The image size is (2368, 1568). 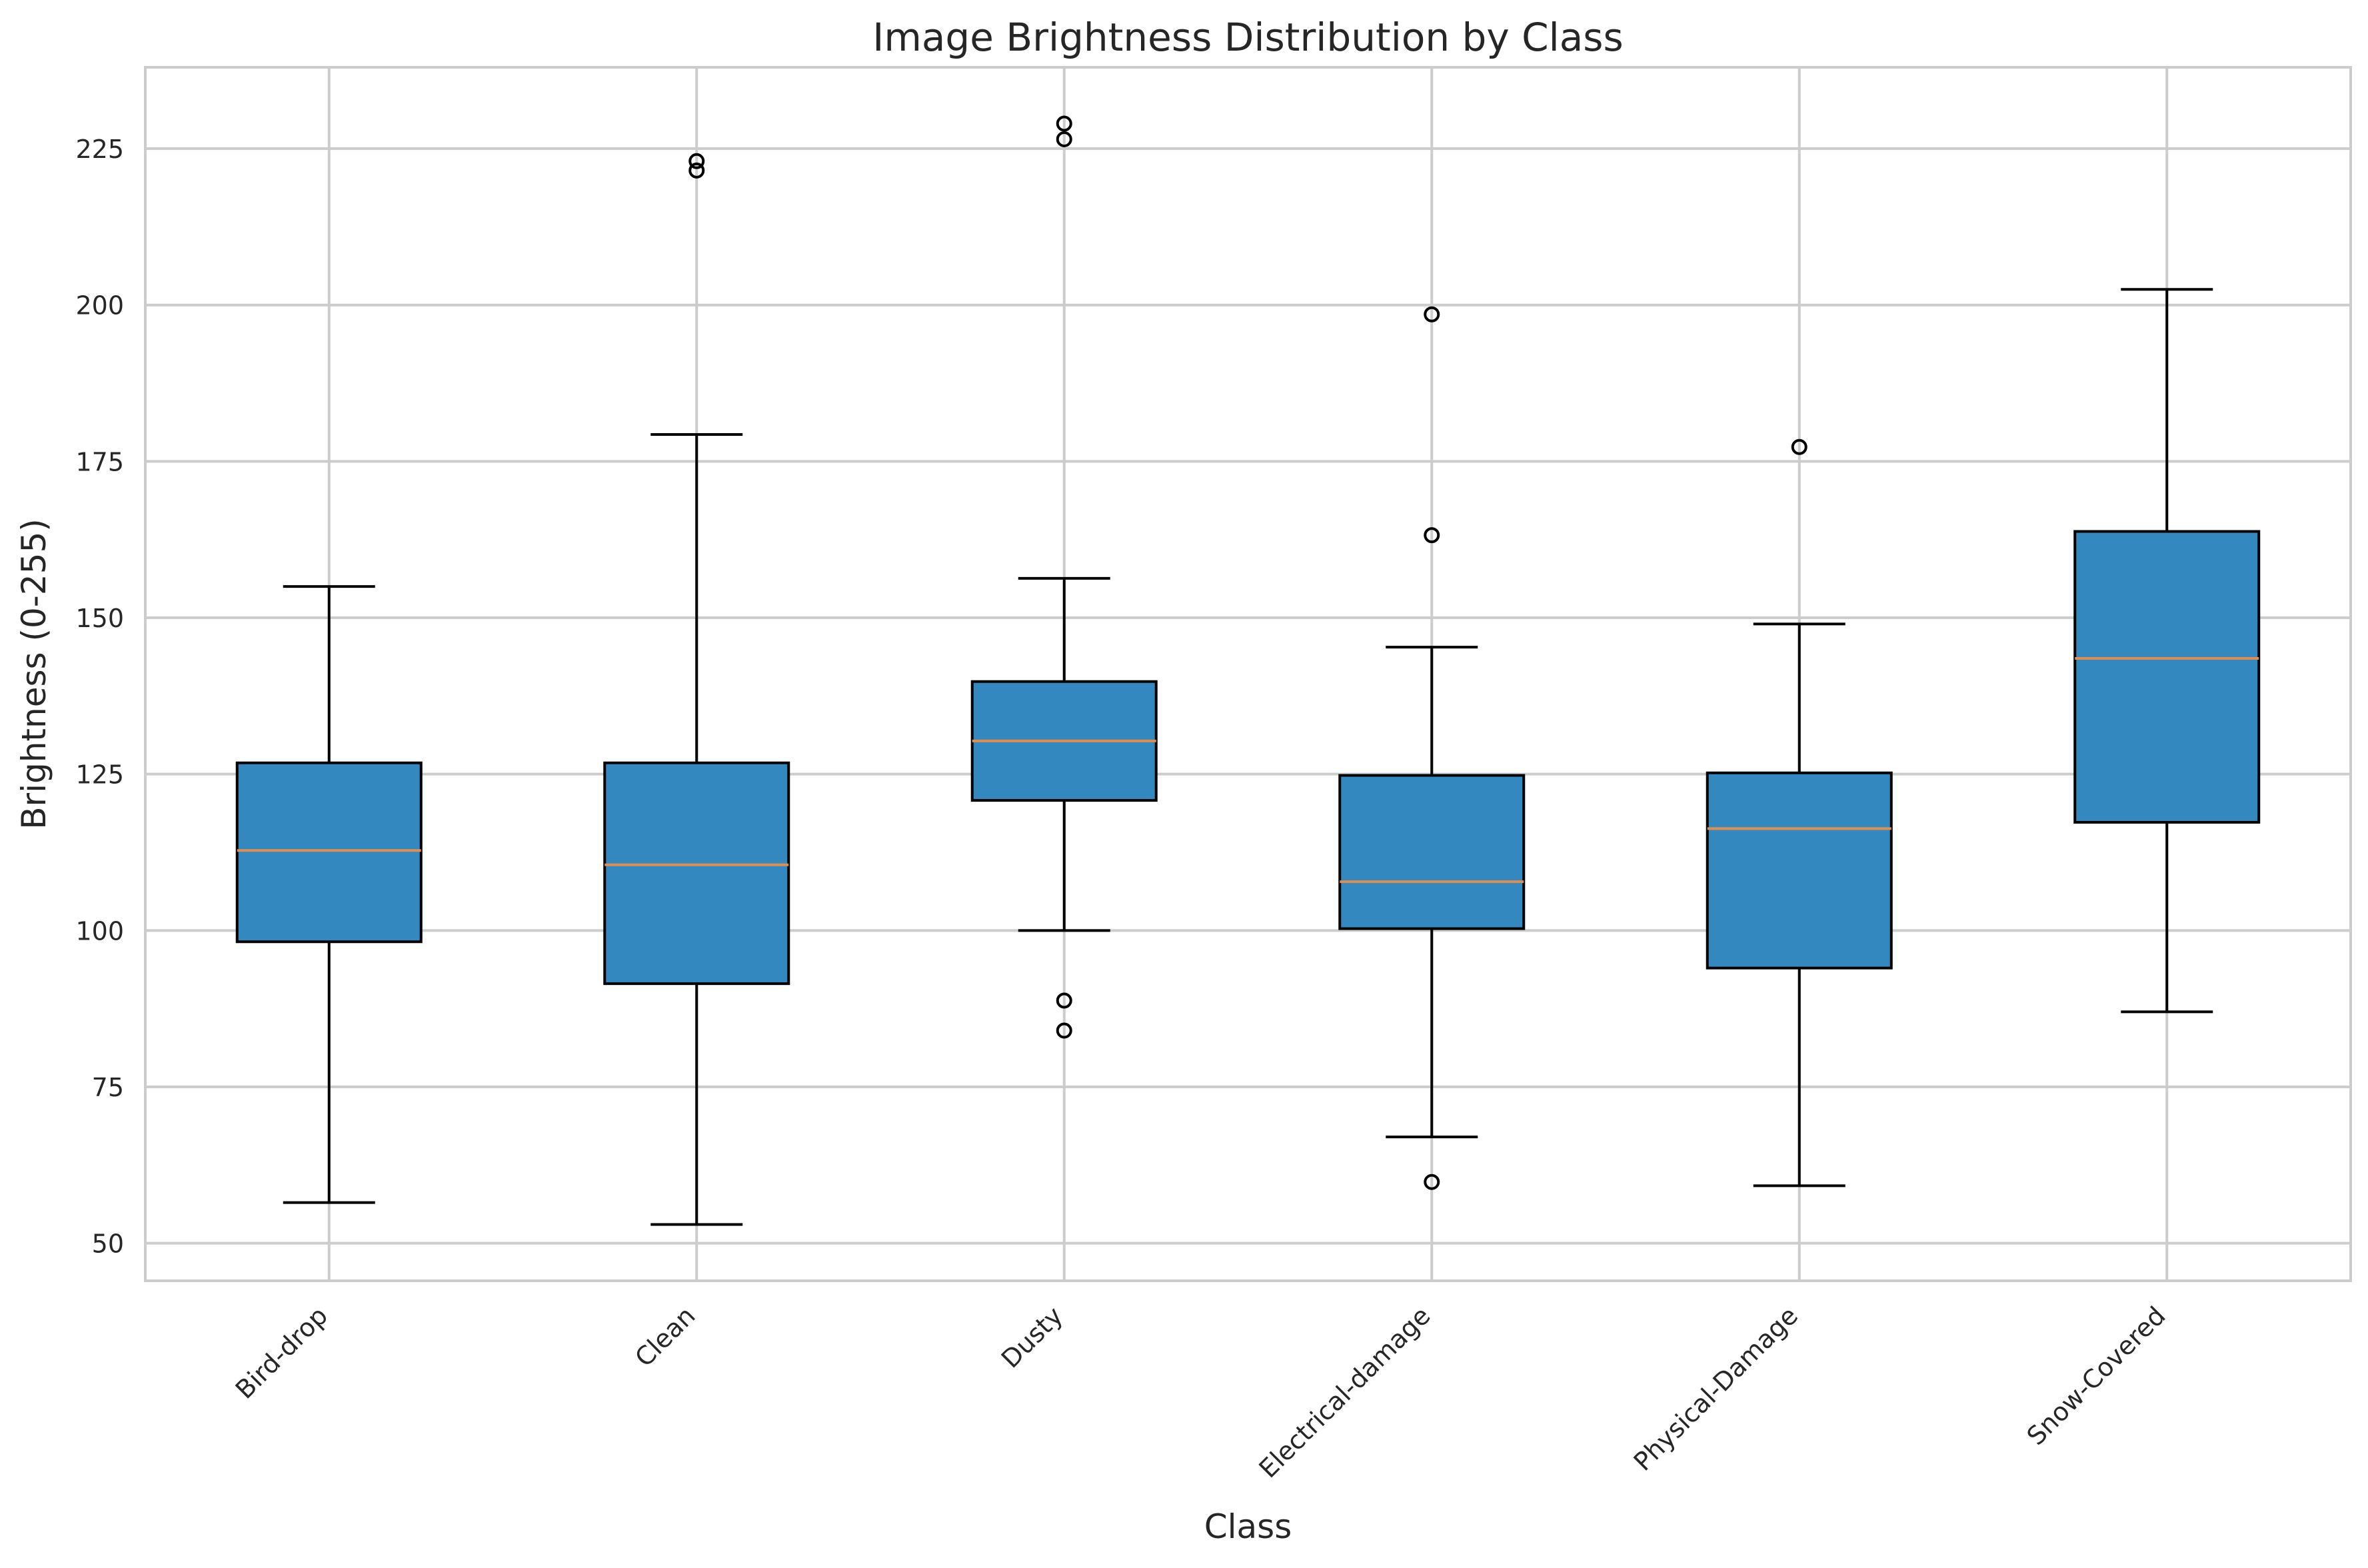 What do you see at coordinates (1248, 1527) in the screenshot?
I see `x-axis-label: Class` at bounding box center [1248, 1527].